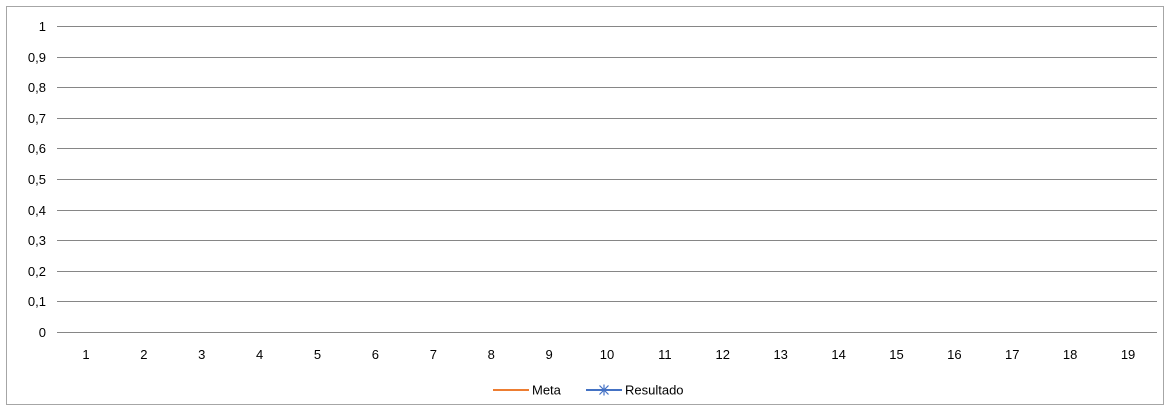  What do you see at coordinates (654, 390) in the screenshot?
I see `legend-label: Resultado` at bounding box center [654, 390].